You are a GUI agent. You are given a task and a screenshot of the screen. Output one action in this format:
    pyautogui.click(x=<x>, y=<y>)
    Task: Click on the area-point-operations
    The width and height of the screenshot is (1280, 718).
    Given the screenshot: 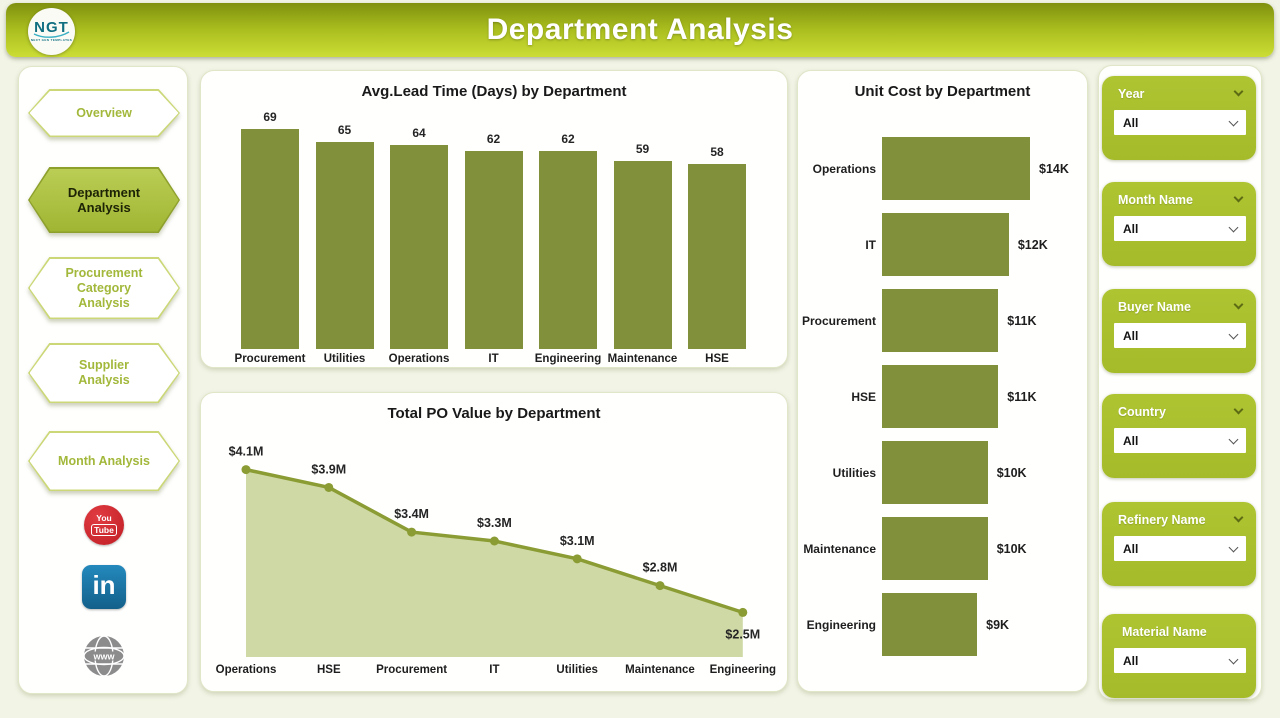 What is the action you would take?
    pyautogui.click(x=246, y=470)
    